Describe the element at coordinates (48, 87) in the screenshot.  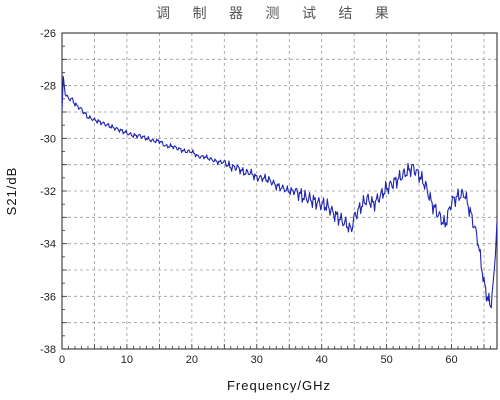
I see `y-tick-label: -28` at that location.